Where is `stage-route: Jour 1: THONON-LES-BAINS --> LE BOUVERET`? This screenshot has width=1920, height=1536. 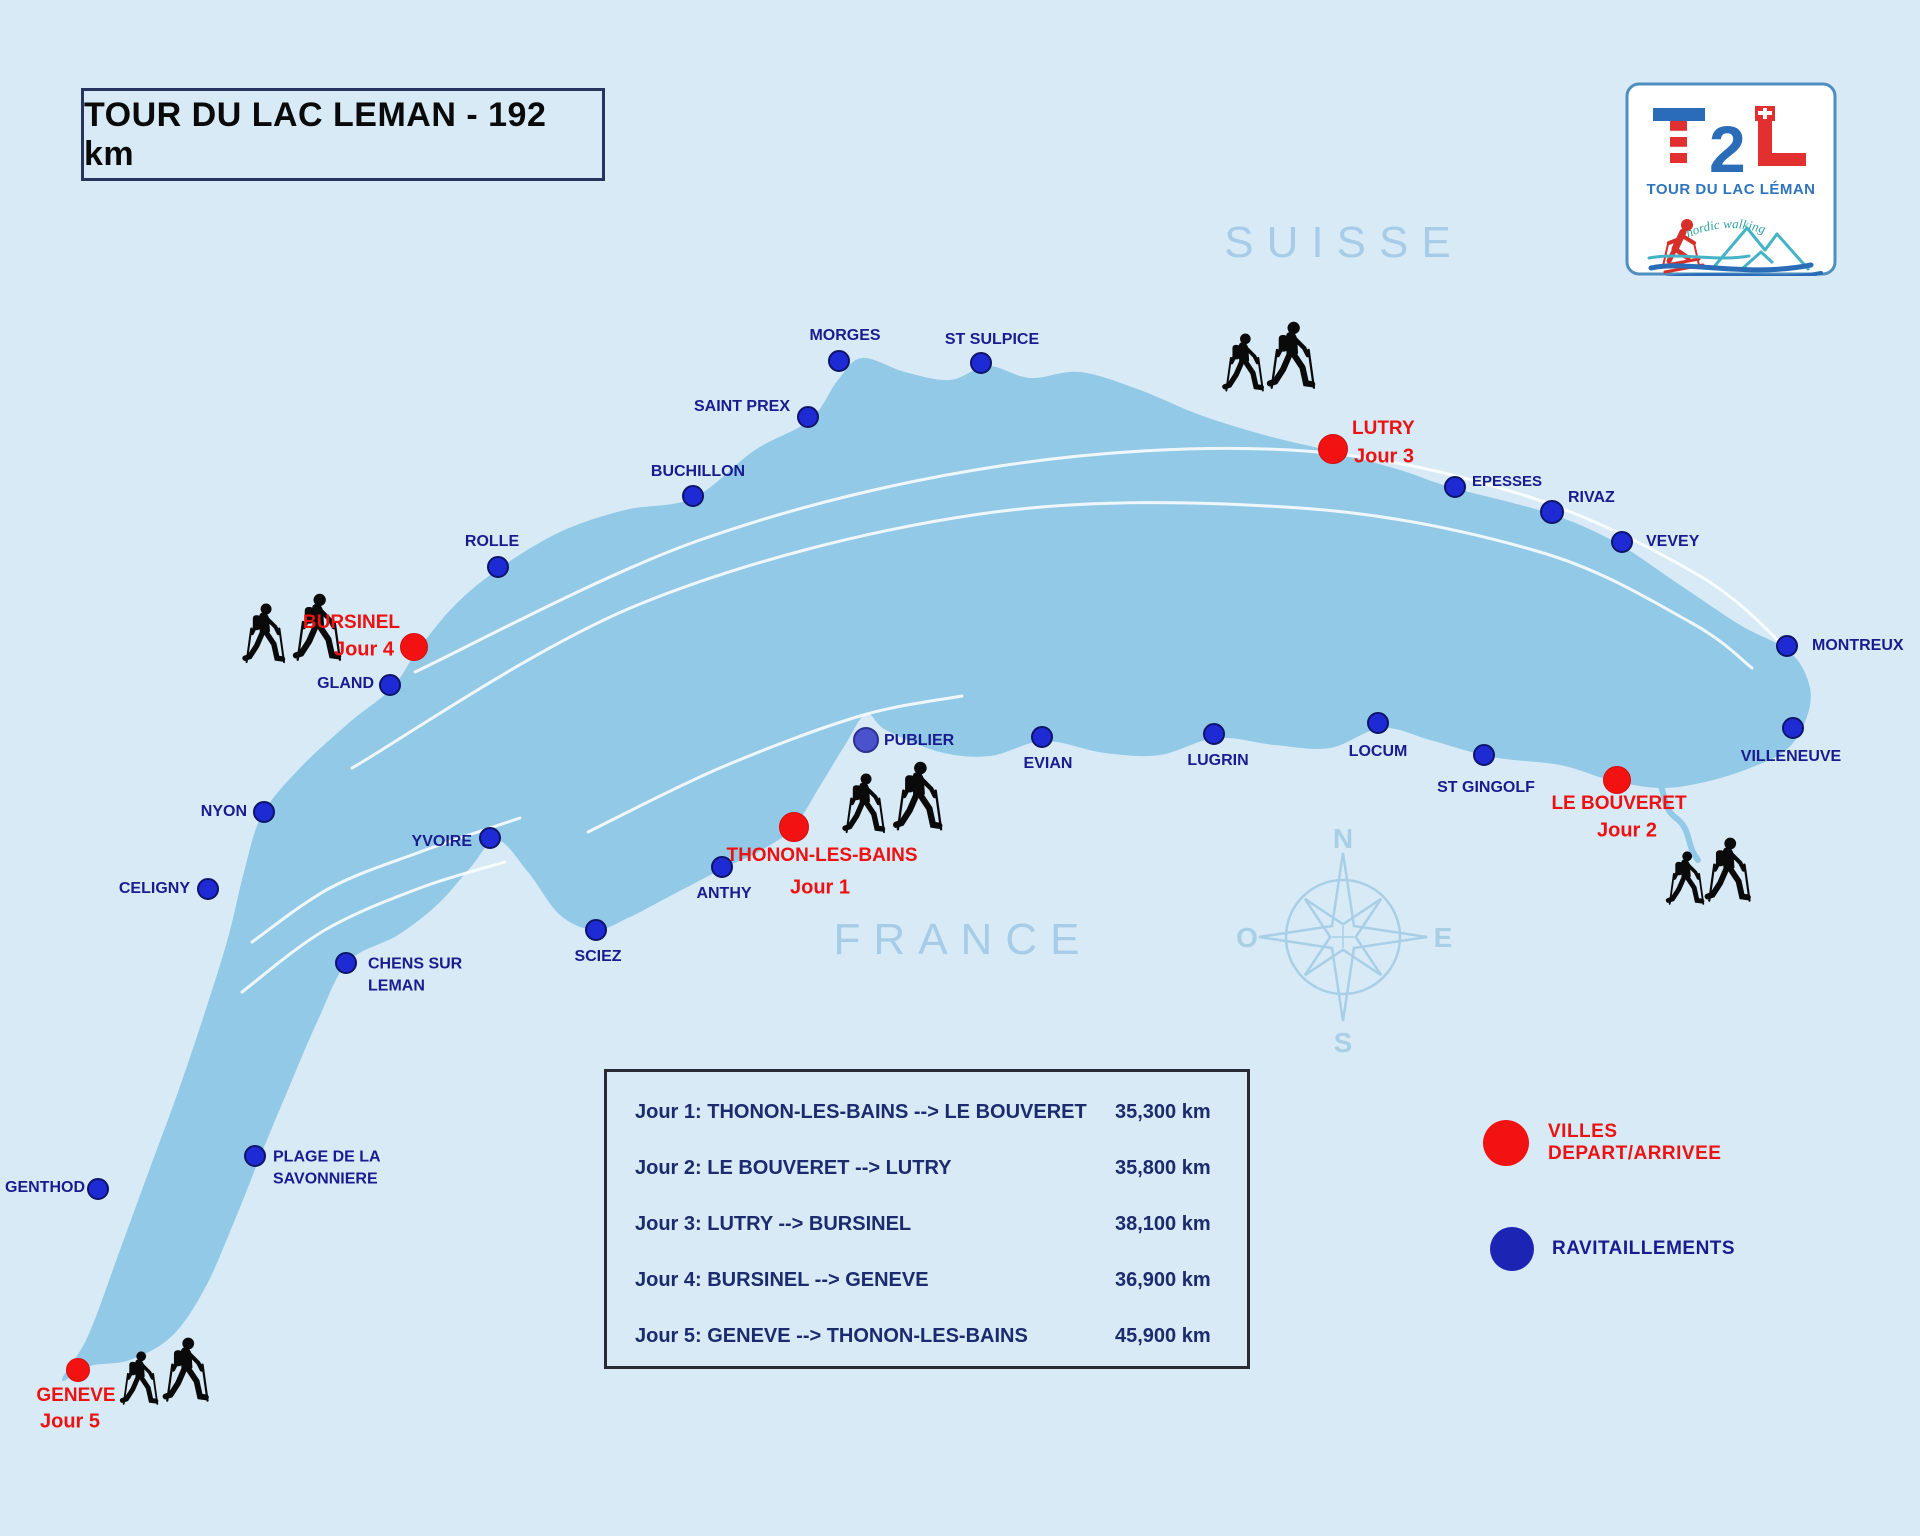
stage-route: Jour 1: THONON-LES-BAINS --> LE BOUVERET is located at coordinates (861, 1111).